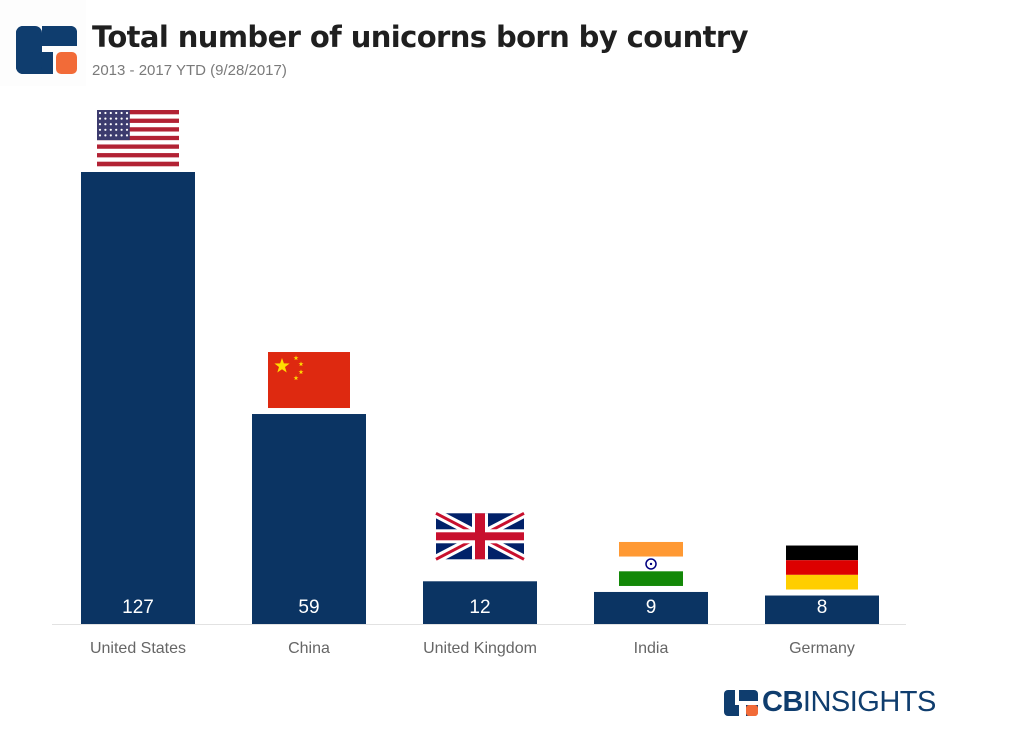  What do you see at coordinates (651, 648) in the screenshot?
I see `category-label: India` at bounding box center [651, 648].